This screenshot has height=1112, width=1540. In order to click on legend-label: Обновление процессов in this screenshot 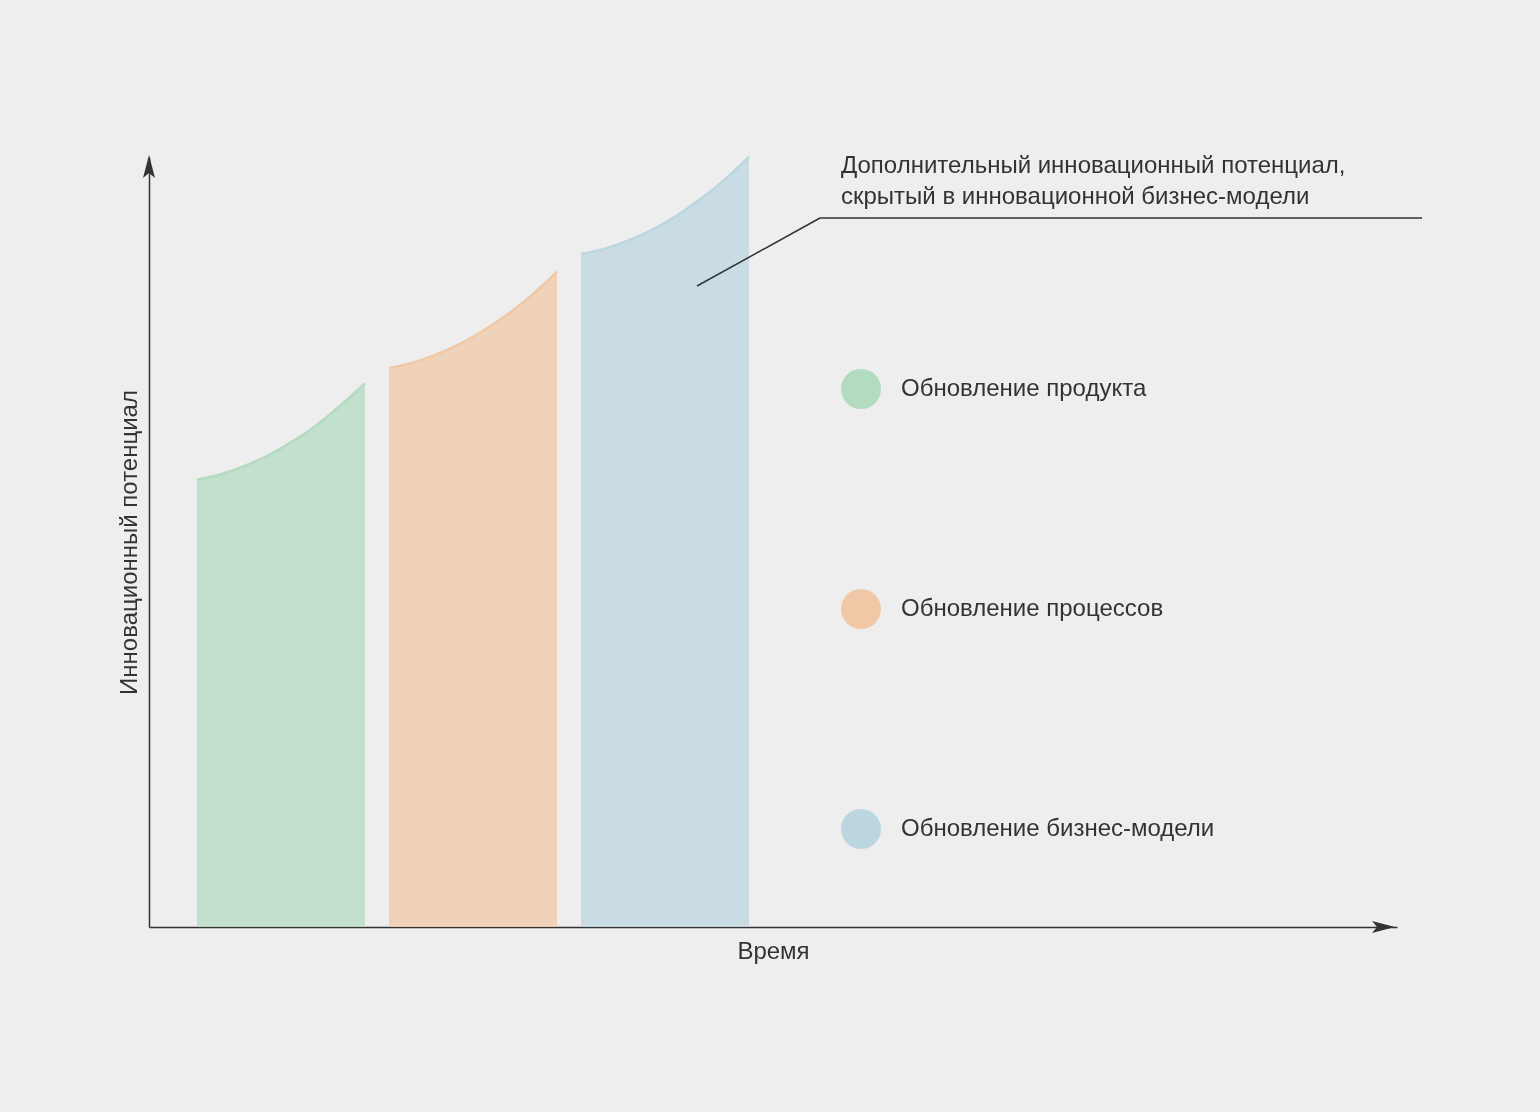, I will do `click(1032, 607)`.